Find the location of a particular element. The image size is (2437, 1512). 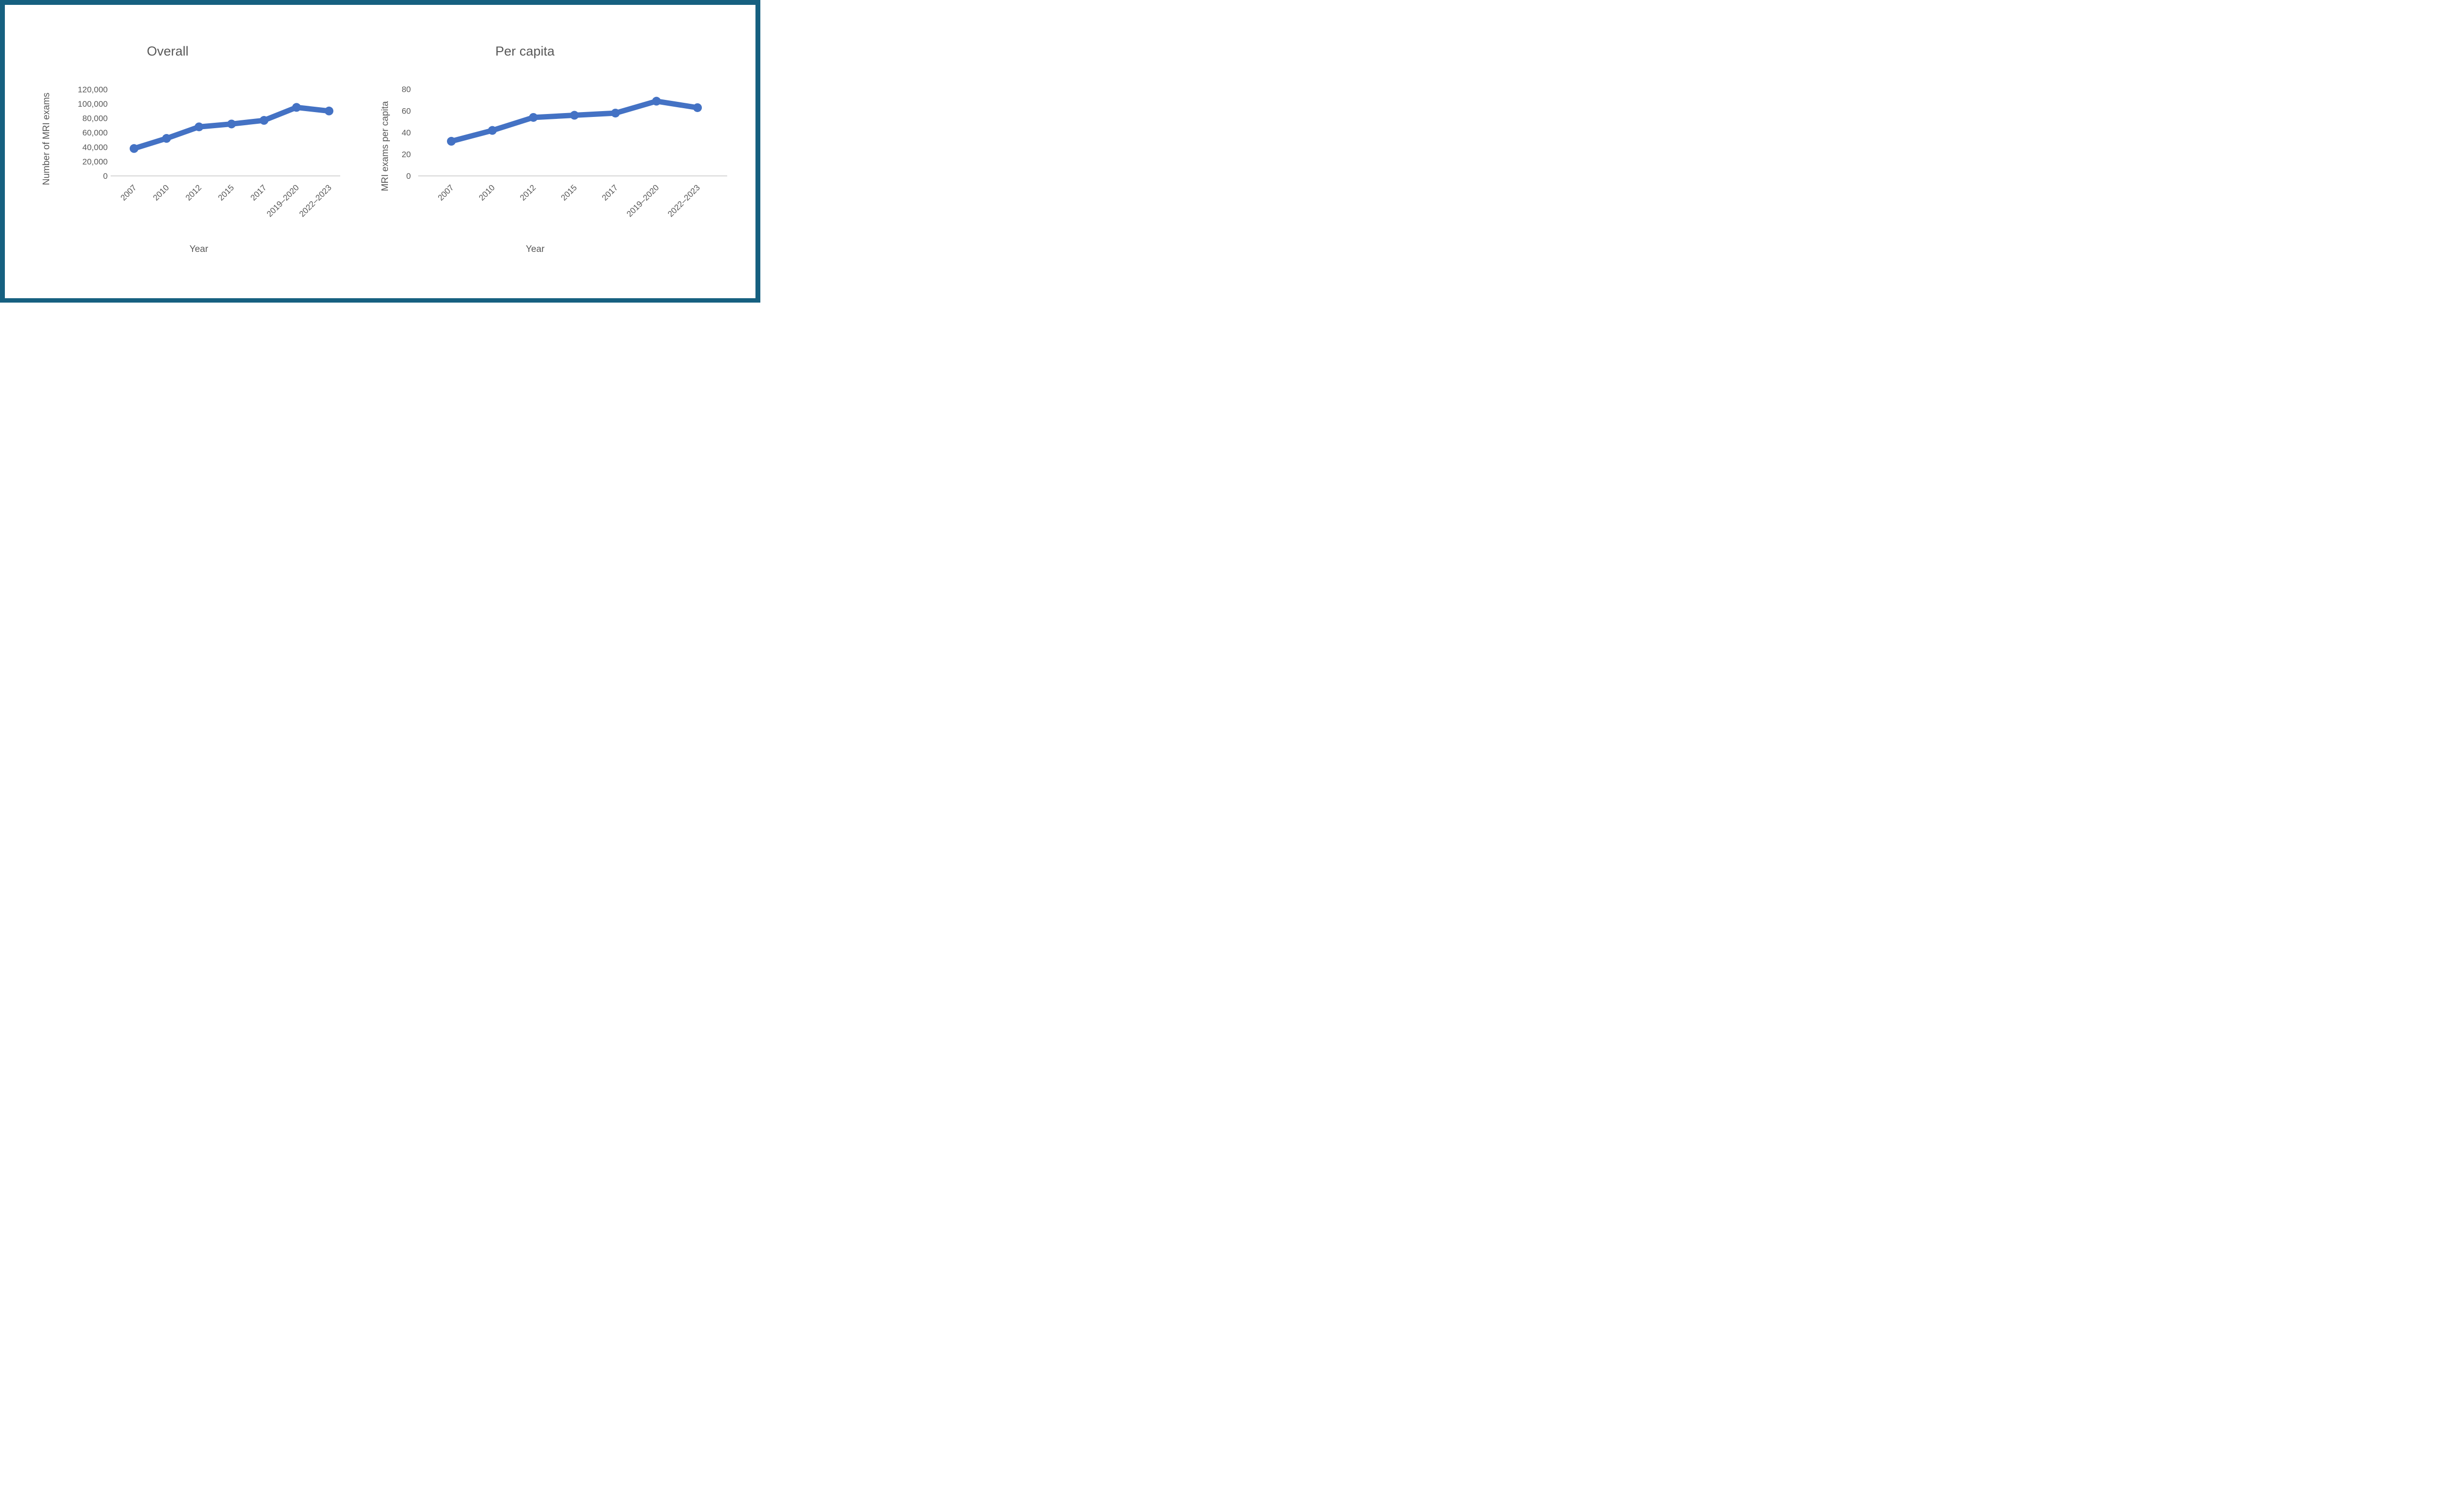

y-tick-label: 40 is located at coordinates (407, 132).